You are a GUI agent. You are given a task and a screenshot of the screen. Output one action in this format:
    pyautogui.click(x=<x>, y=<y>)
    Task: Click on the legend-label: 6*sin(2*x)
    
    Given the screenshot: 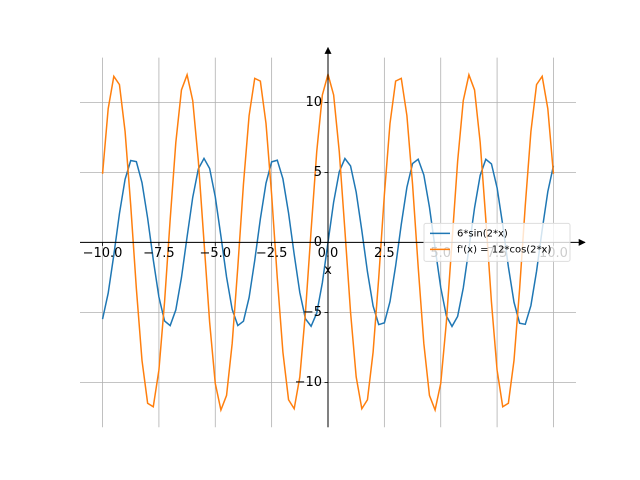 What is the action you would take?
    pyautogui.click(x=482, y=233)
    